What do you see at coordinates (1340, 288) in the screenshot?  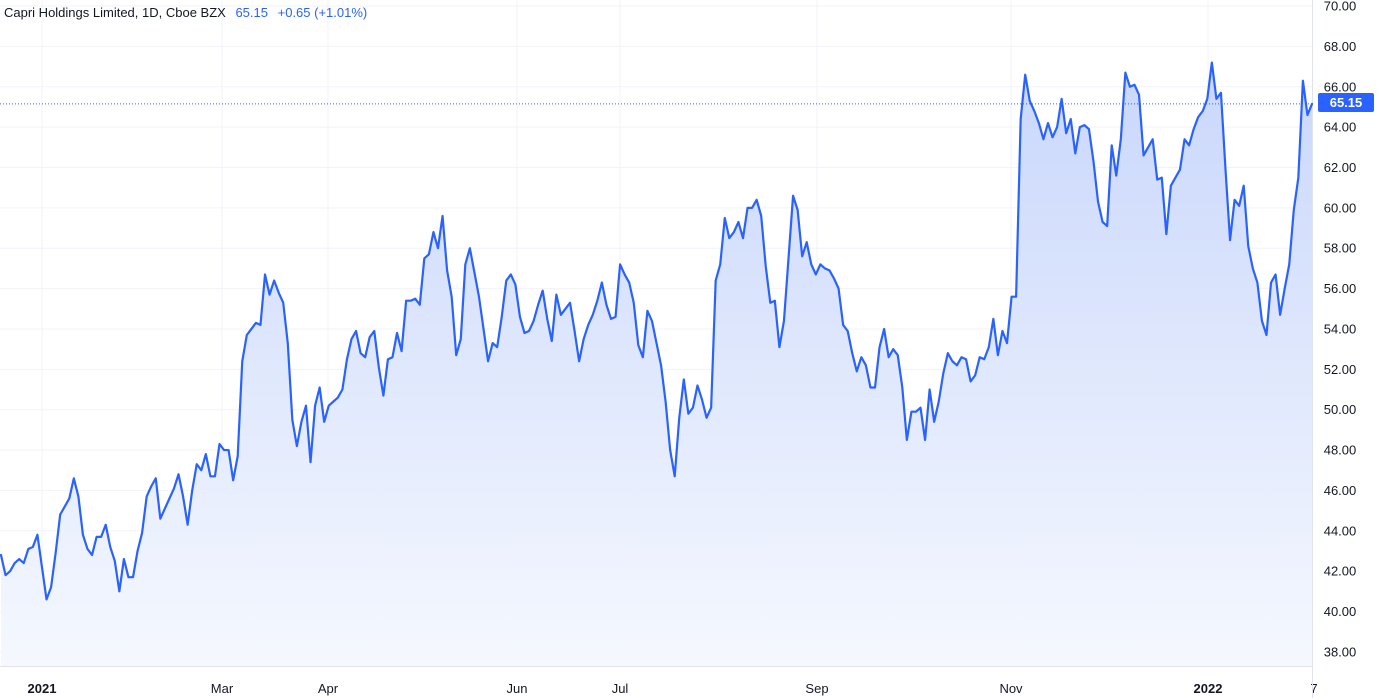 I see `y-tick-label: 56.00` at bounding box center [1340, 288].